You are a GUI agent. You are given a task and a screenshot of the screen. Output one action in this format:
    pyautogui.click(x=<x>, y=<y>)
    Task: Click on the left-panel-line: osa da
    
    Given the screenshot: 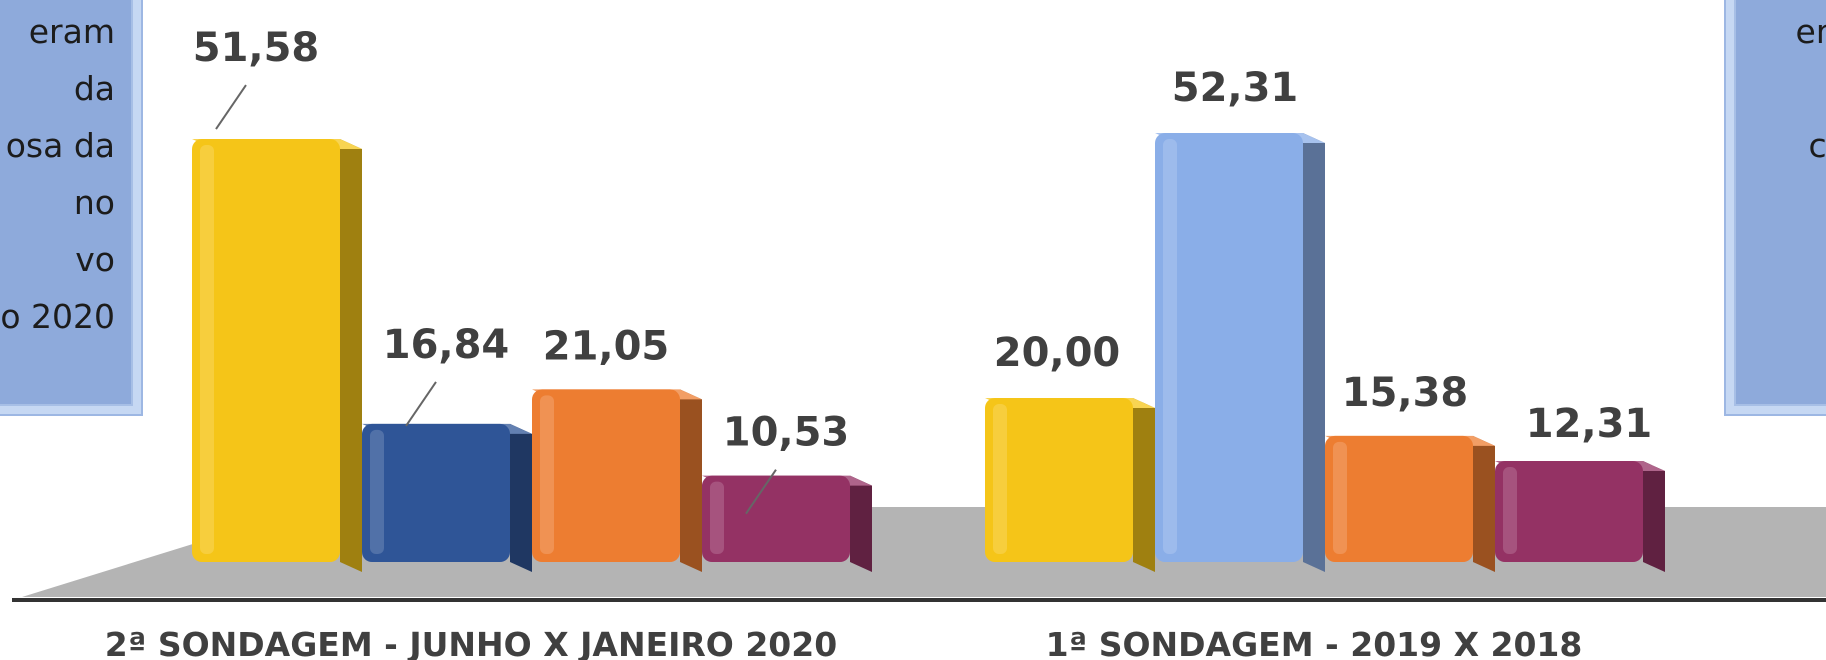 What is the action you would take?
    pyautogui.click(x=60, y=145)
    